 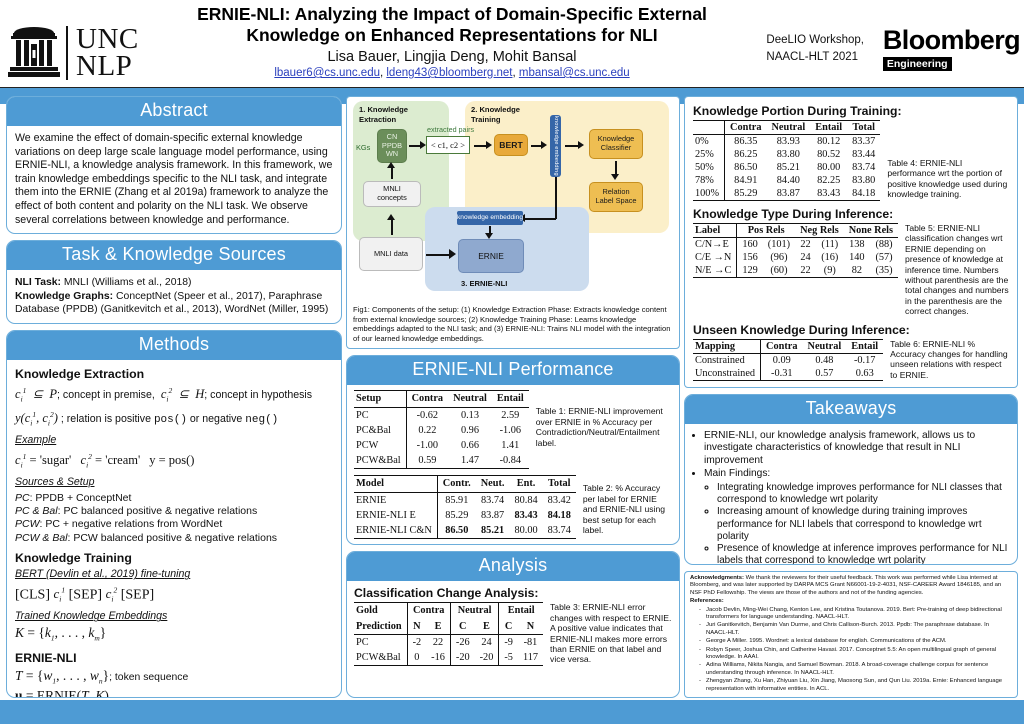 I want to click on author-list: Lisa Bauer, Lingjia Deng, Mohit Bansal, so click(x=452, y=57).